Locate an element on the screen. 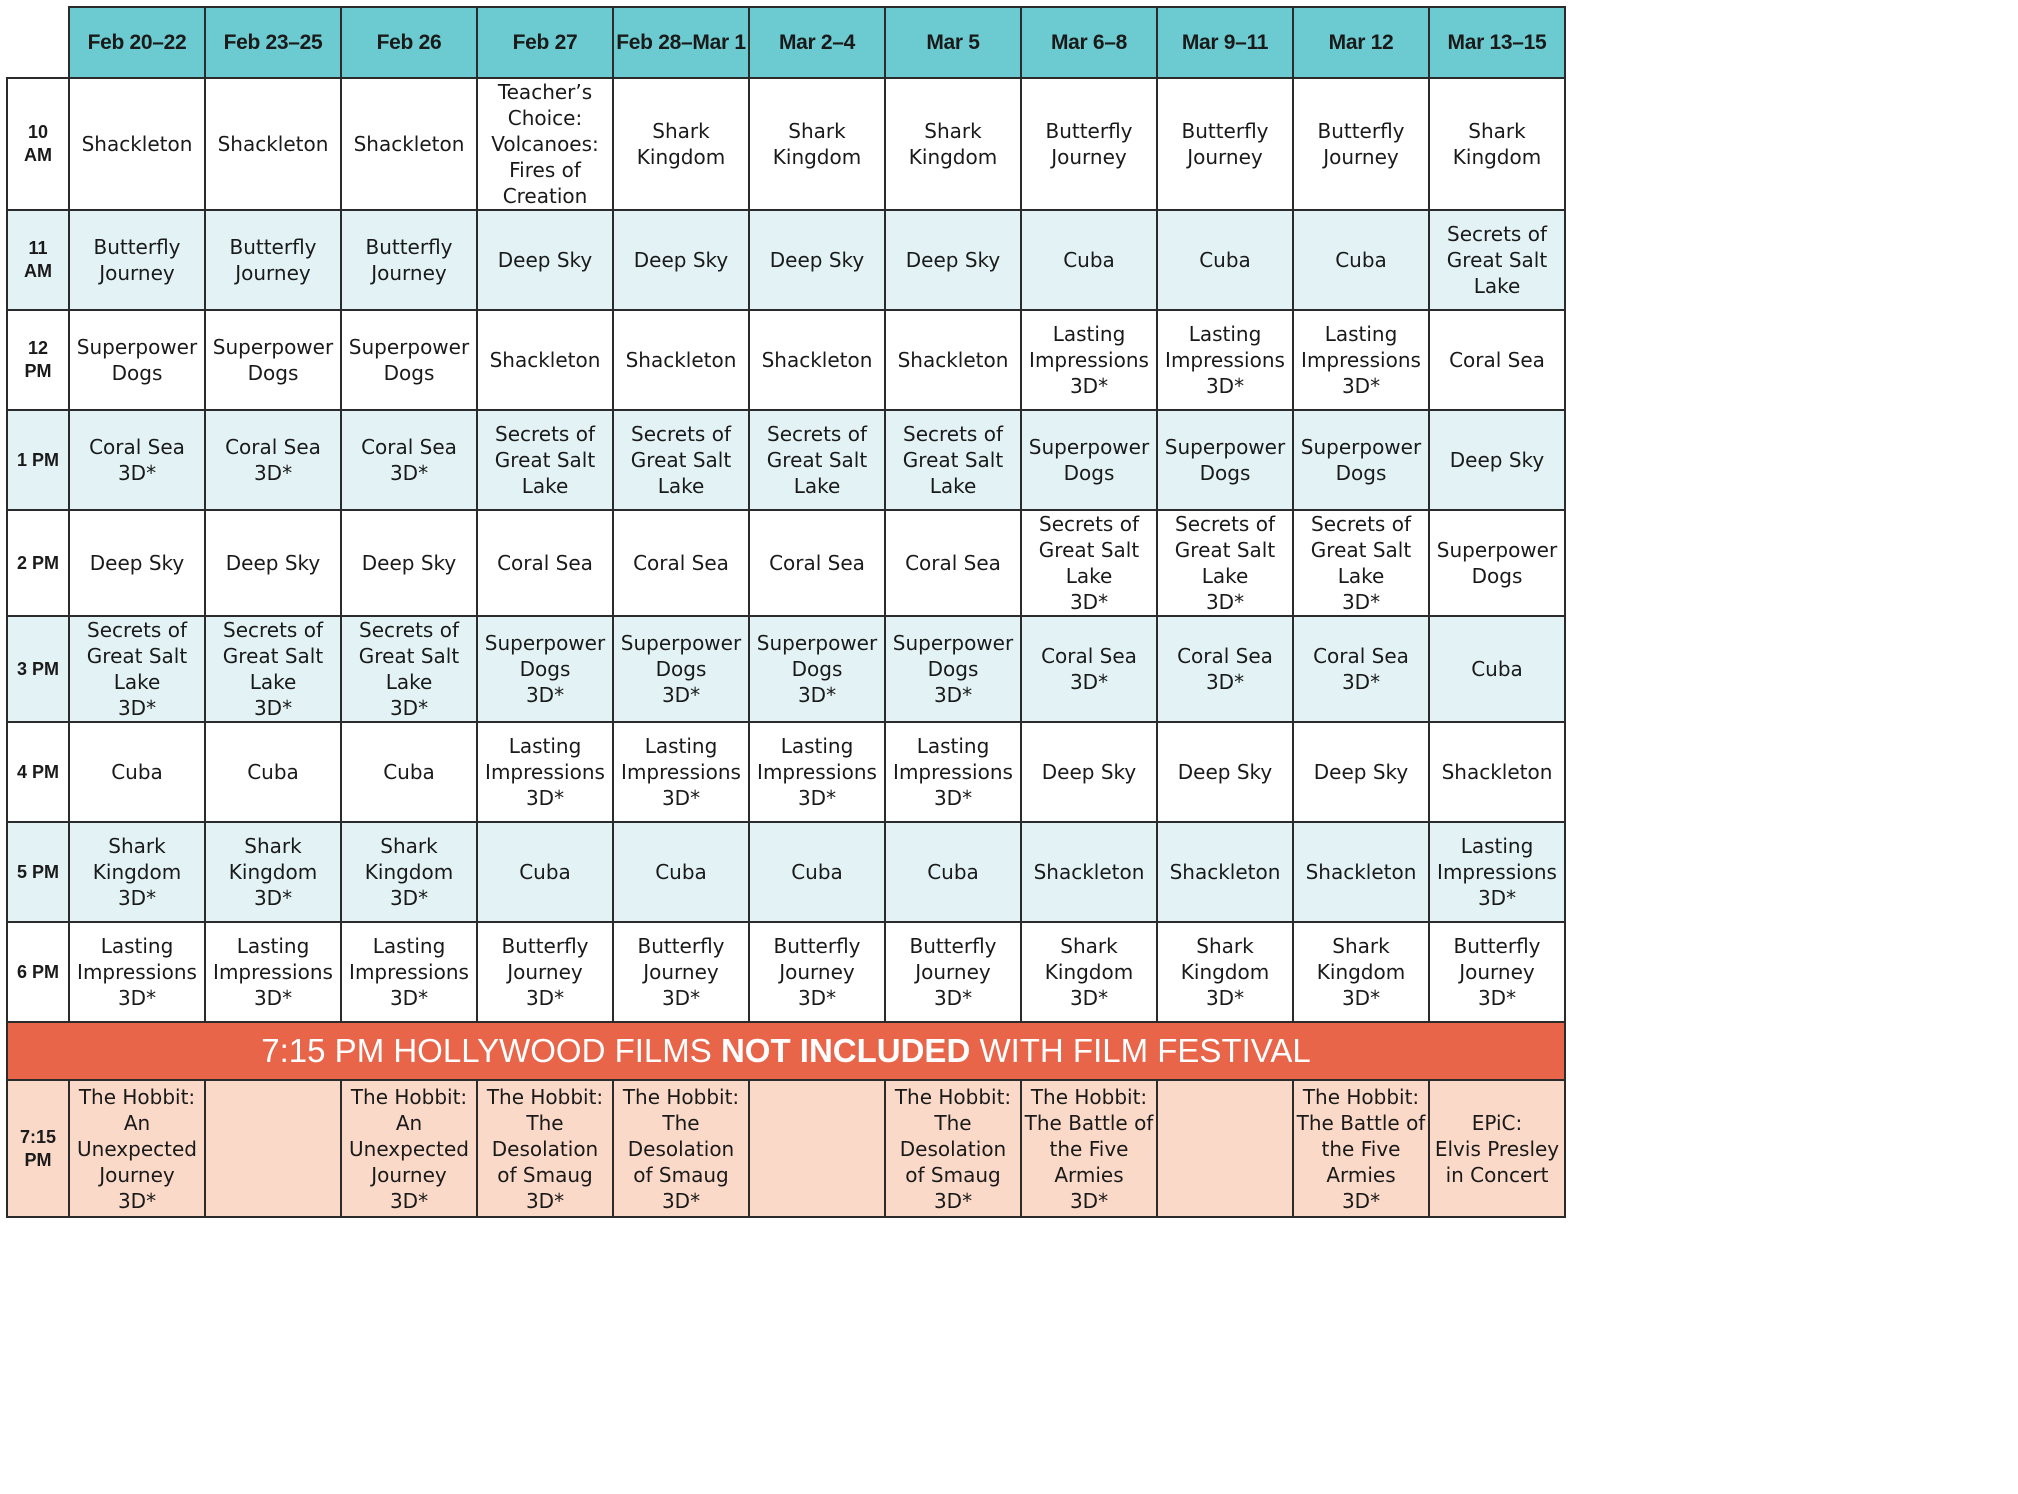 The image size is (2018, 1494). time-text: 5 PM is located at coordinates (37, 871).